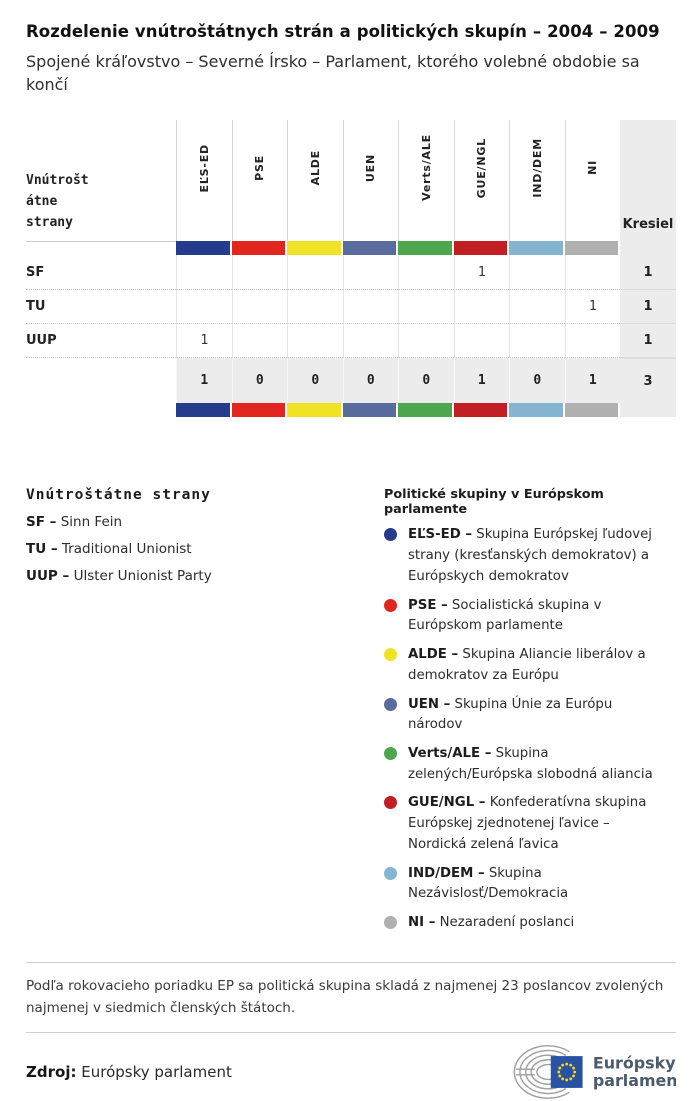 The image size is (700, 1101). What do you see at coordinates (530, 923) in the screenshot?
I see `list-item: NI – Nezaradení poslanci` at bounding box center [530, 923].